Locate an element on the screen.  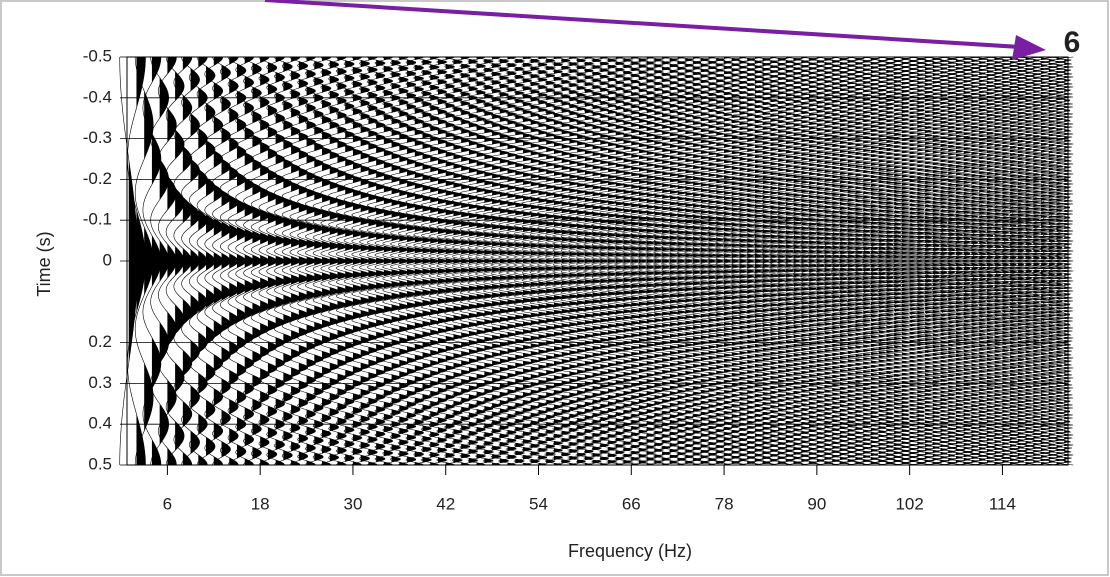
y-tick-label: -0.4 is located at coordinates (97, 96).